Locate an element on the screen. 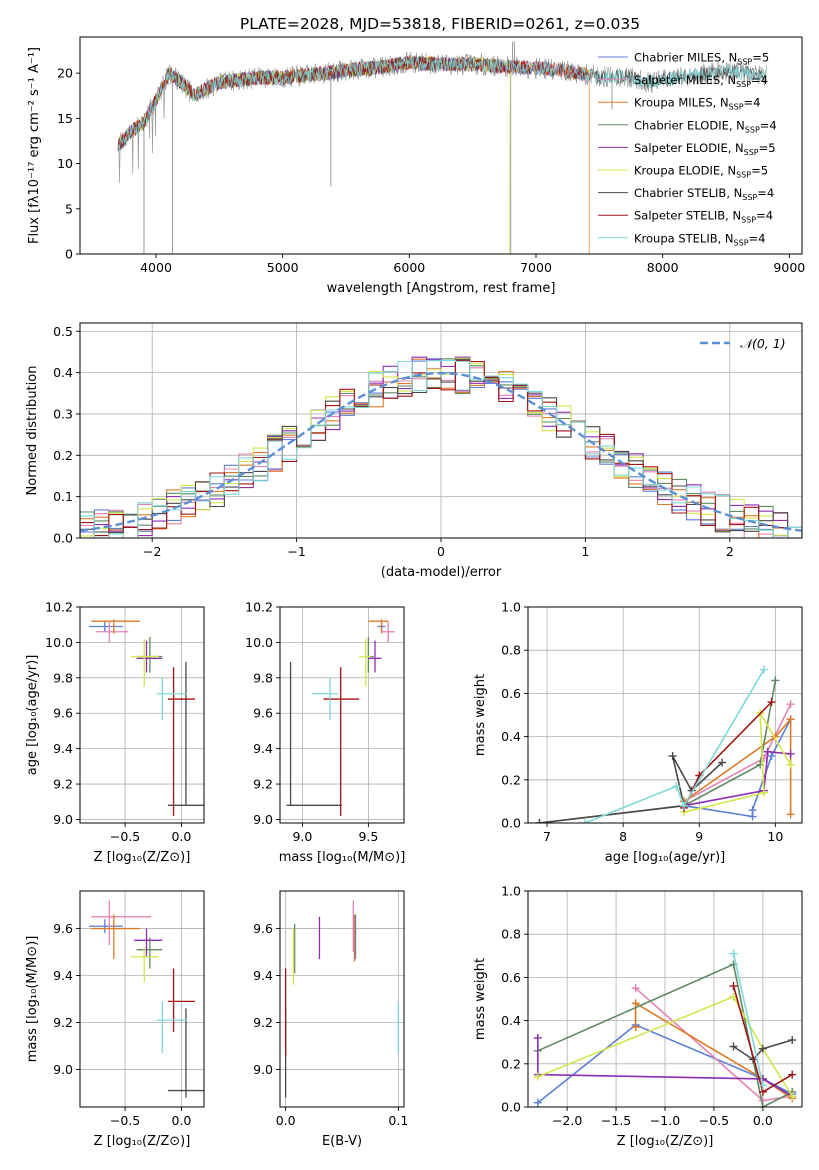 This screenshot has width=819, height=1170. y-tick-label: 10 is located at coordinates (65, 163).